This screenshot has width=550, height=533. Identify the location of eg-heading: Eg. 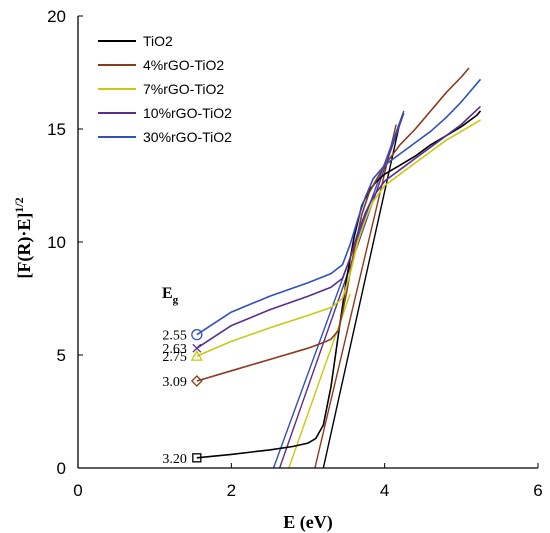
(170, 295).